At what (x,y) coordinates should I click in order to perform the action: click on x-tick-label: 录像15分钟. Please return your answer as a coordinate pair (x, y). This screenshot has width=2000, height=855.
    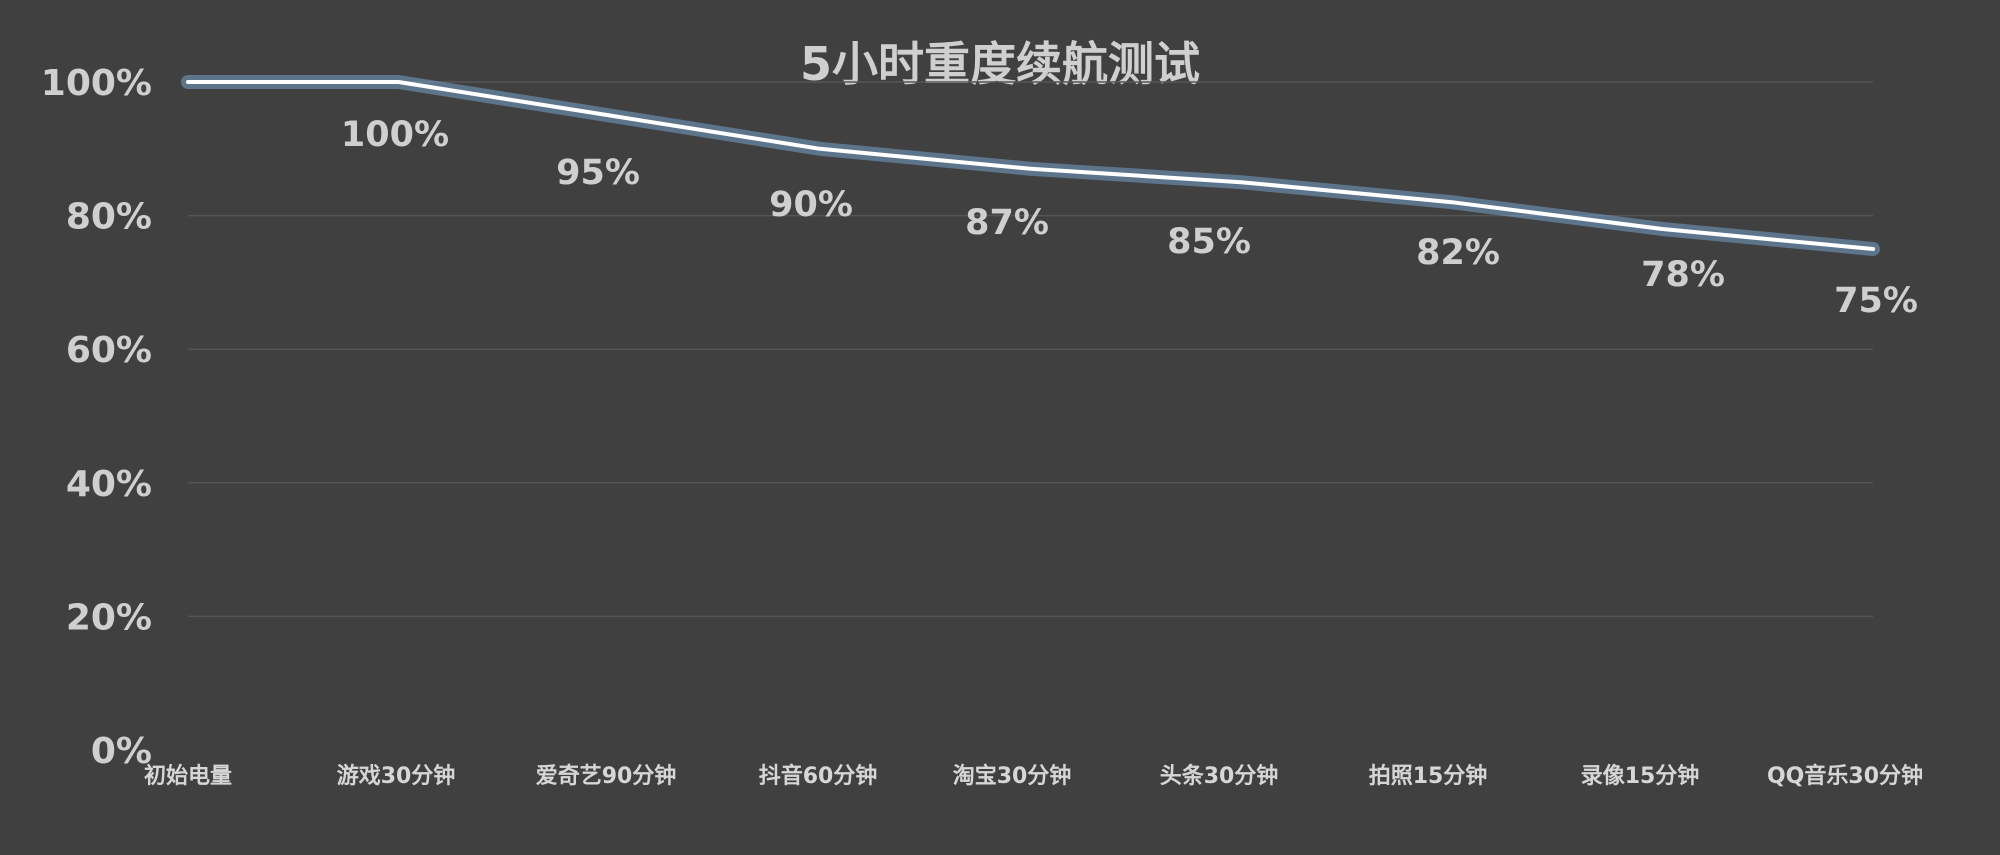
    Looking at the image, I should click on (1640, 776).